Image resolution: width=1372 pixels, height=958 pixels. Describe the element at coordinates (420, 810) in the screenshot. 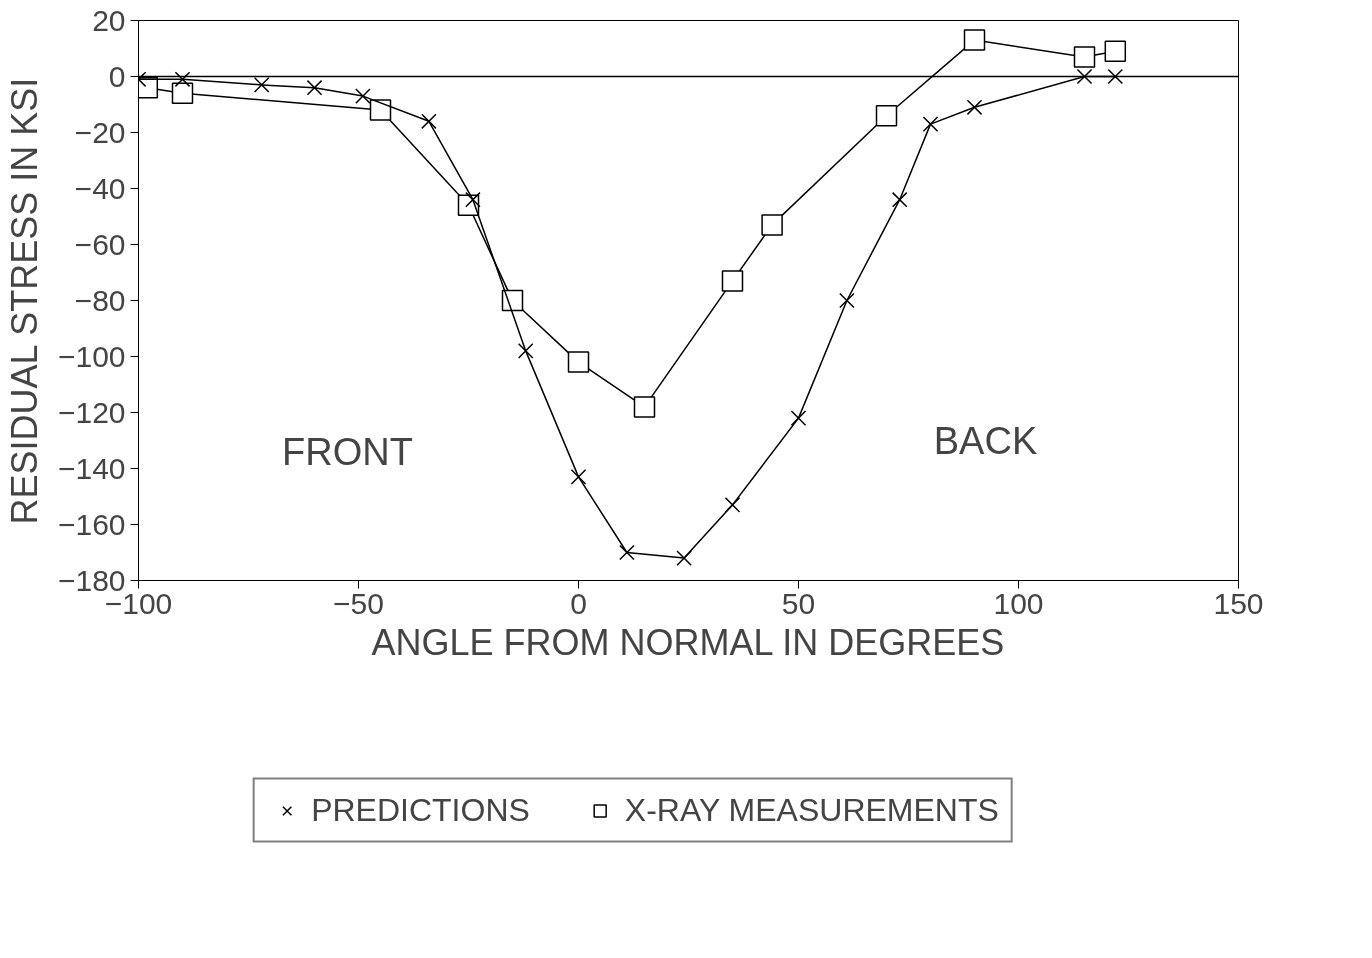

I see `legend-label: PREDICTIONS` at that location.